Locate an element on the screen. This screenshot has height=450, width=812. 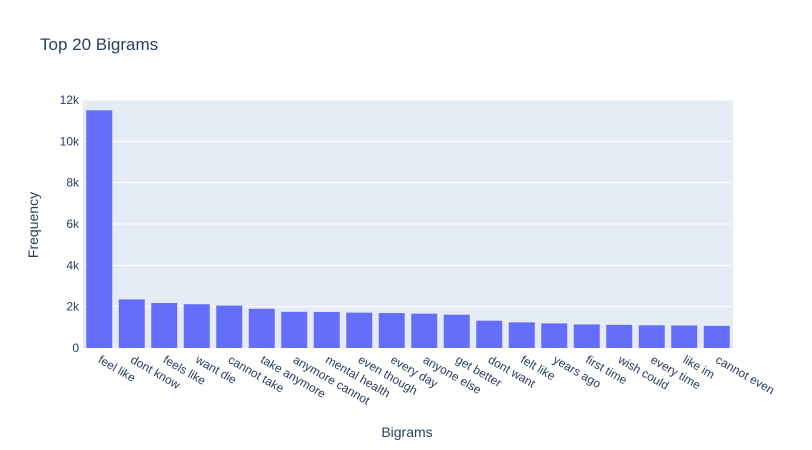
chart-title: Top 20 Bigrams is located at coordinates (99, 44).